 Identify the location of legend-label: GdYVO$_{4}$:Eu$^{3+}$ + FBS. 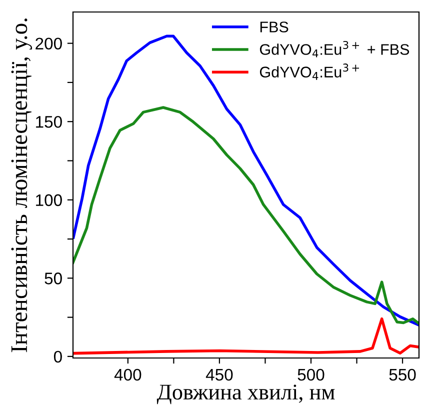
(335, 49).